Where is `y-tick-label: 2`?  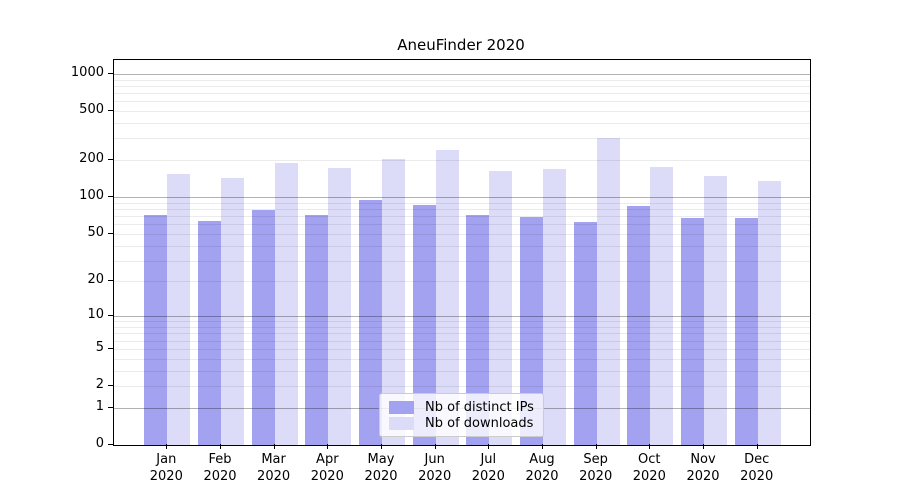 y-tick-label: 2 is located at coordinates (99, 384).